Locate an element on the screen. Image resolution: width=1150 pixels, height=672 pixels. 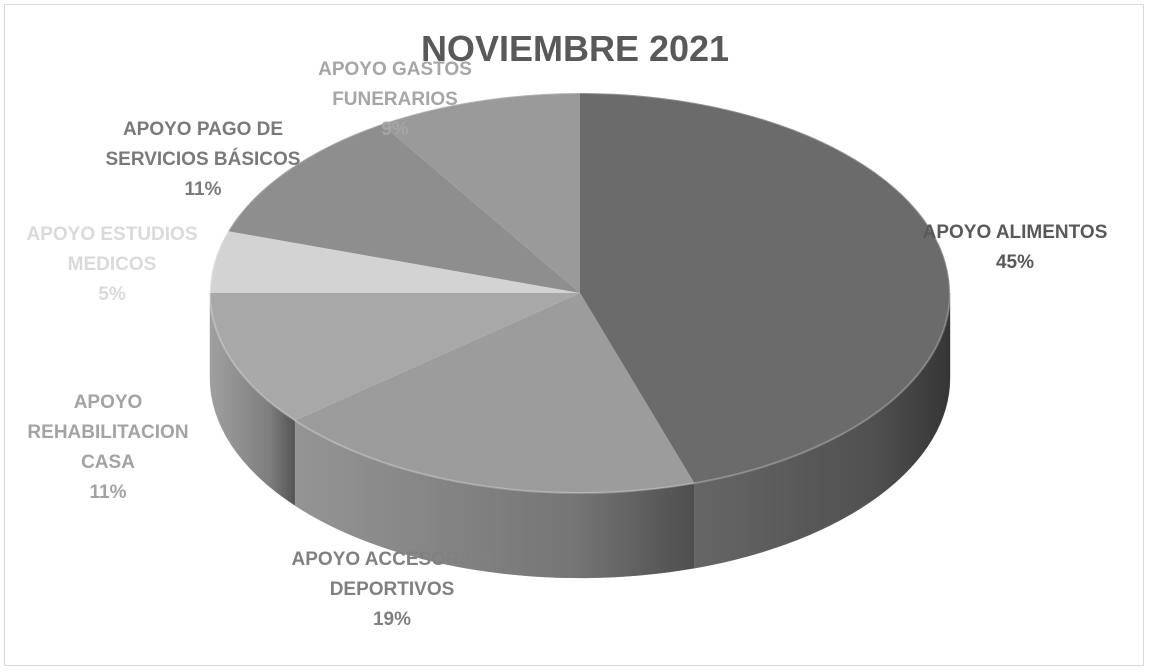
category-label: APOYO PAGO DE SERVICIOS BÁSICOS is located at coordinates (203, 144).